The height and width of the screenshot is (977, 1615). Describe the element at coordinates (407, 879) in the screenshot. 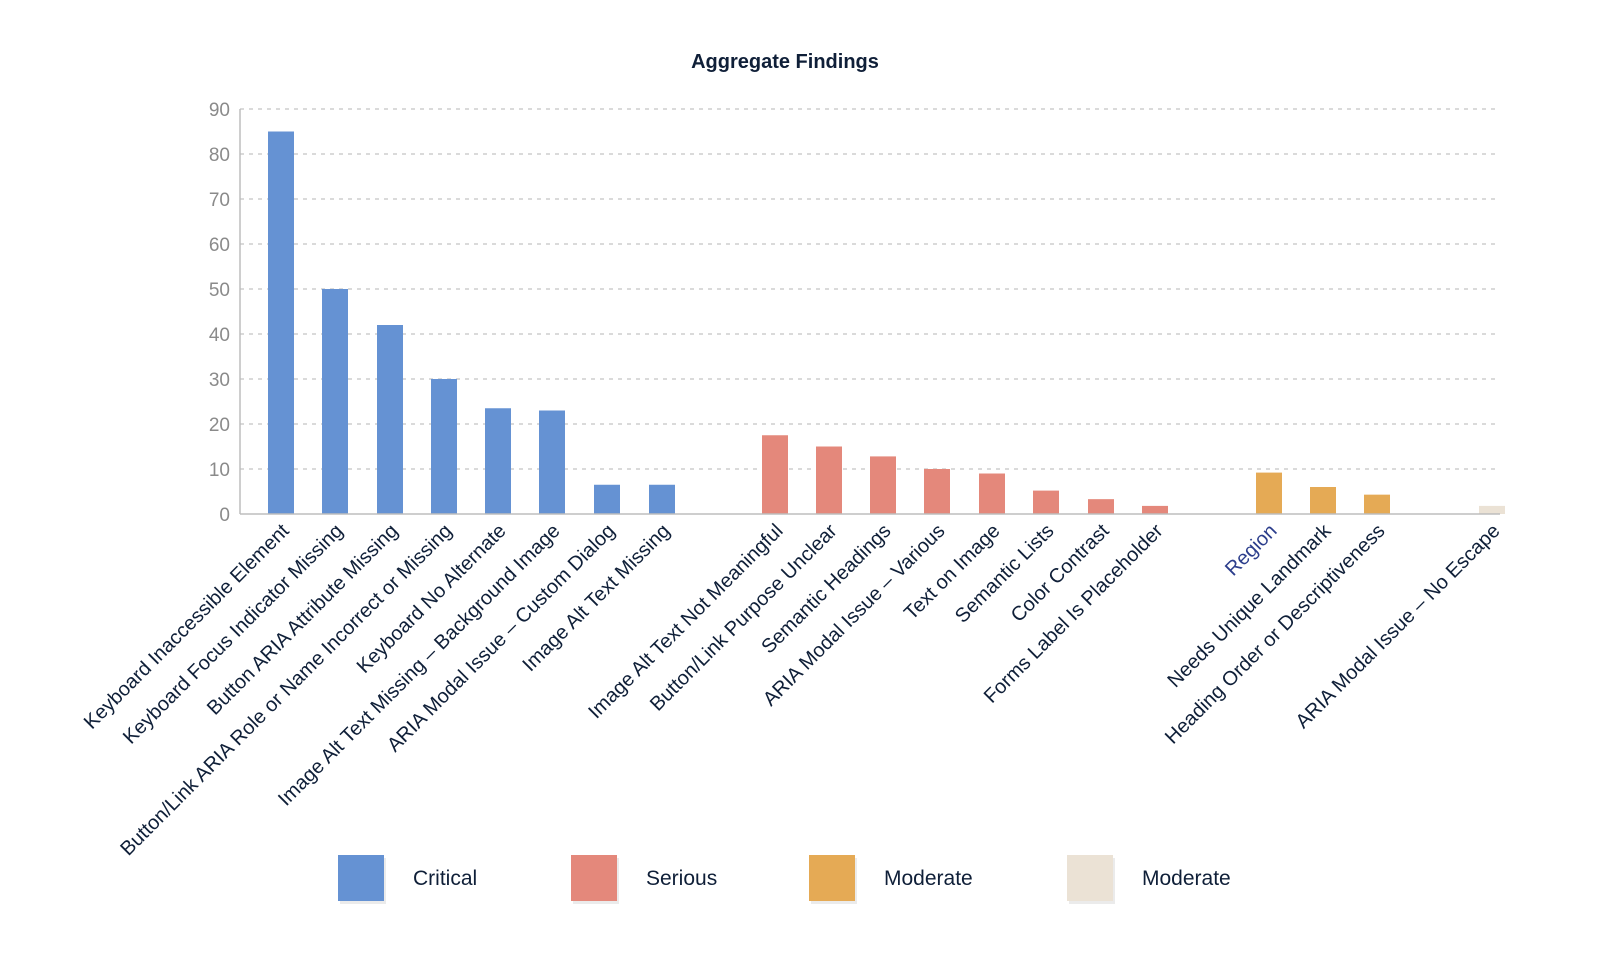

I see `legend-item-critical: Critical` at that location.